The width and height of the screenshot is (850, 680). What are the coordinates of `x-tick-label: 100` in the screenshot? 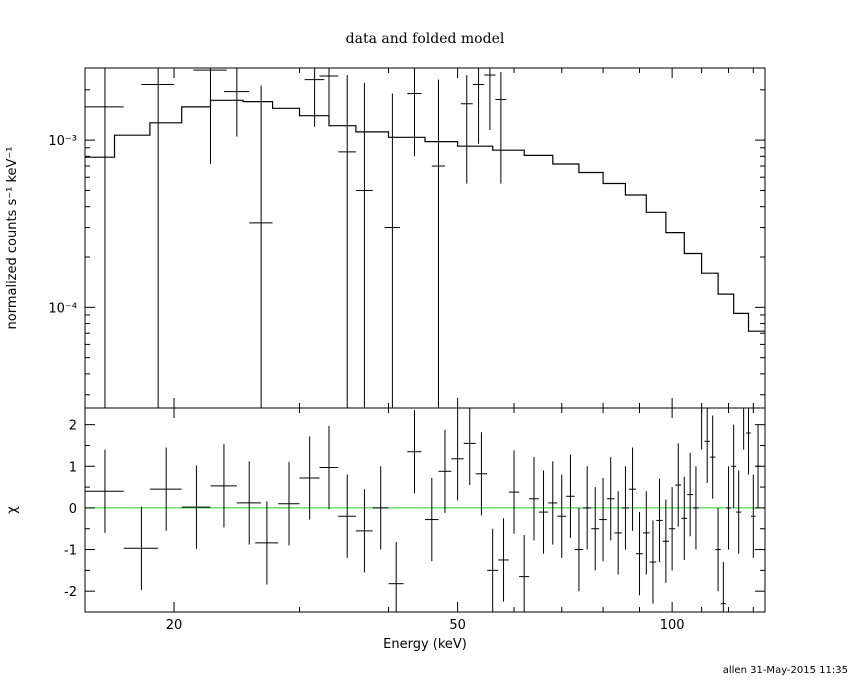 It's located at (672, 625).